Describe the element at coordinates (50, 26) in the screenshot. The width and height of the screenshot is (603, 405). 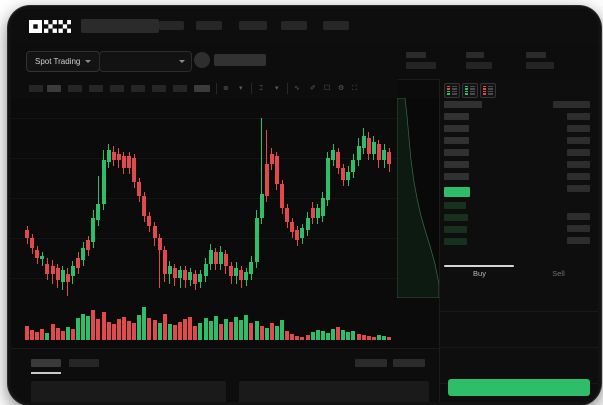
I see `okx-logo` at that location.